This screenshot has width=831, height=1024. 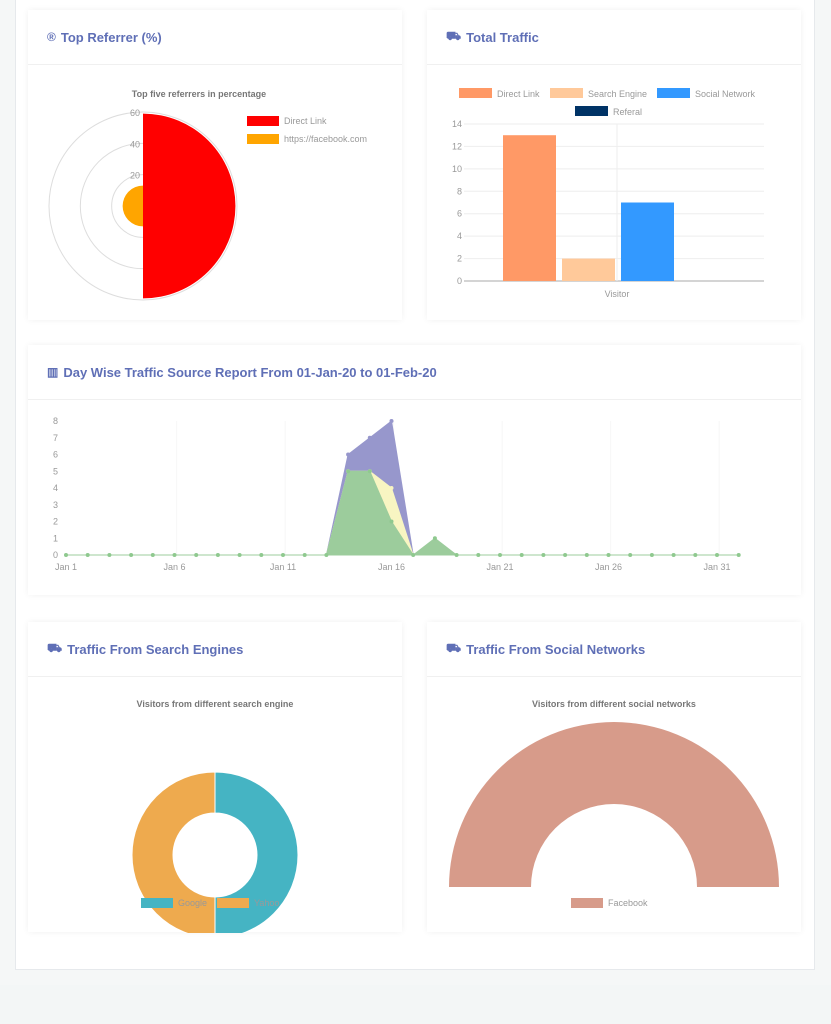 What do you see at coordinates (135, 144) in the screenshot?
I see `r-tick-label: 40` at bounding box center [135, 144].